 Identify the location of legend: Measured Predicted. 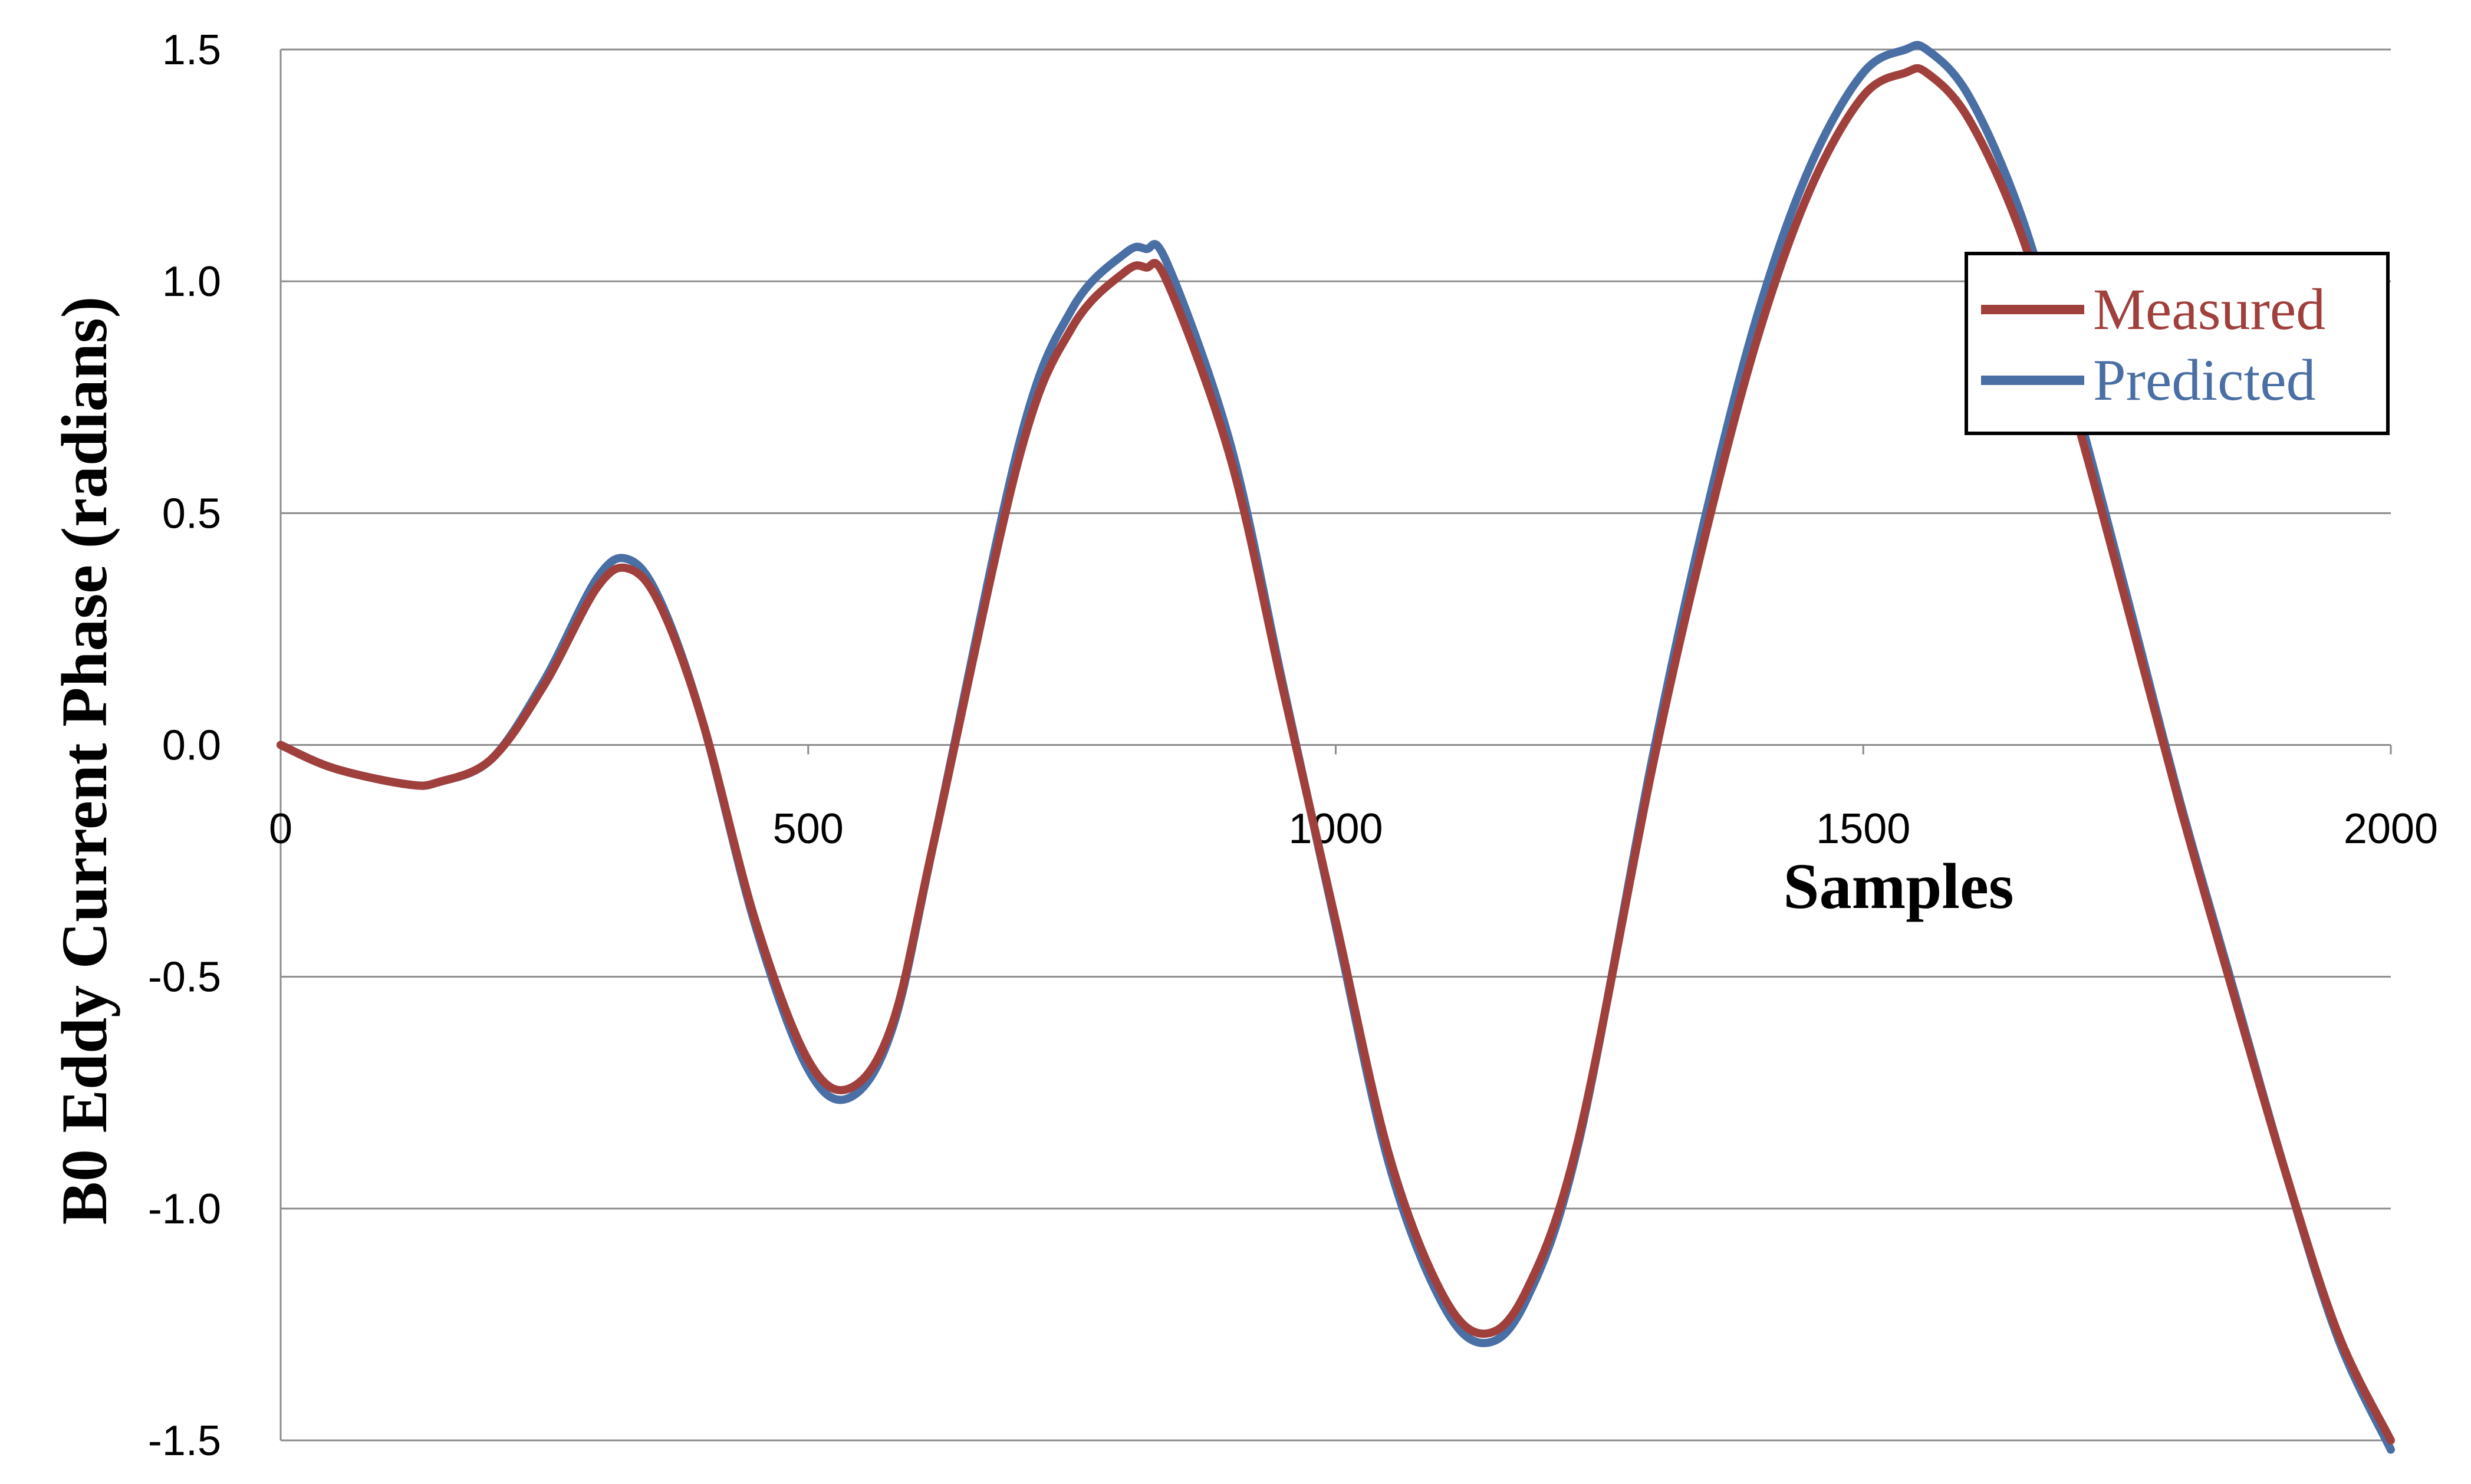
(2177, 343).